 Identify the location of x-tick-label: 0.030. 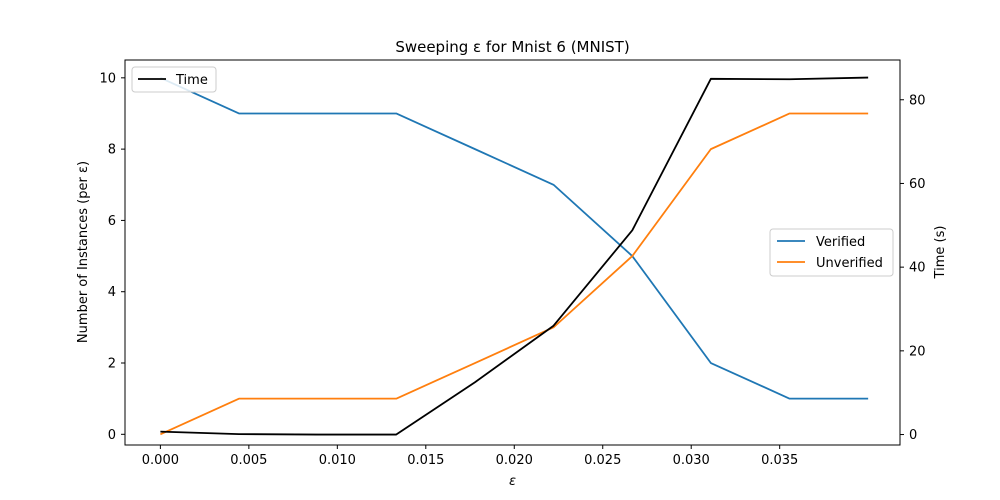
(691, 460).